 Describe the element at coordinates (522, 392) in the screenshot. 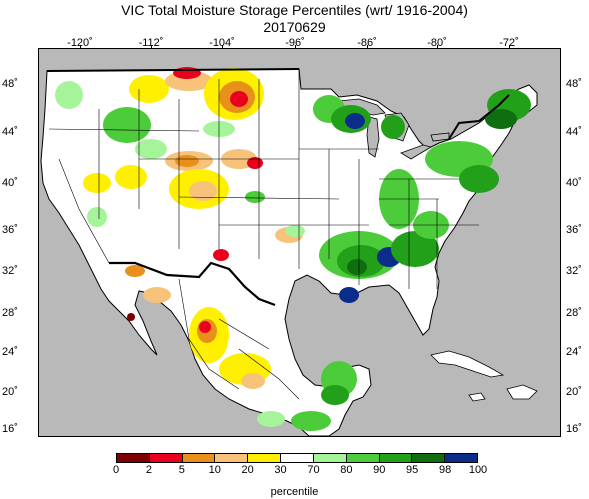

I see `hispaniola` at that location.